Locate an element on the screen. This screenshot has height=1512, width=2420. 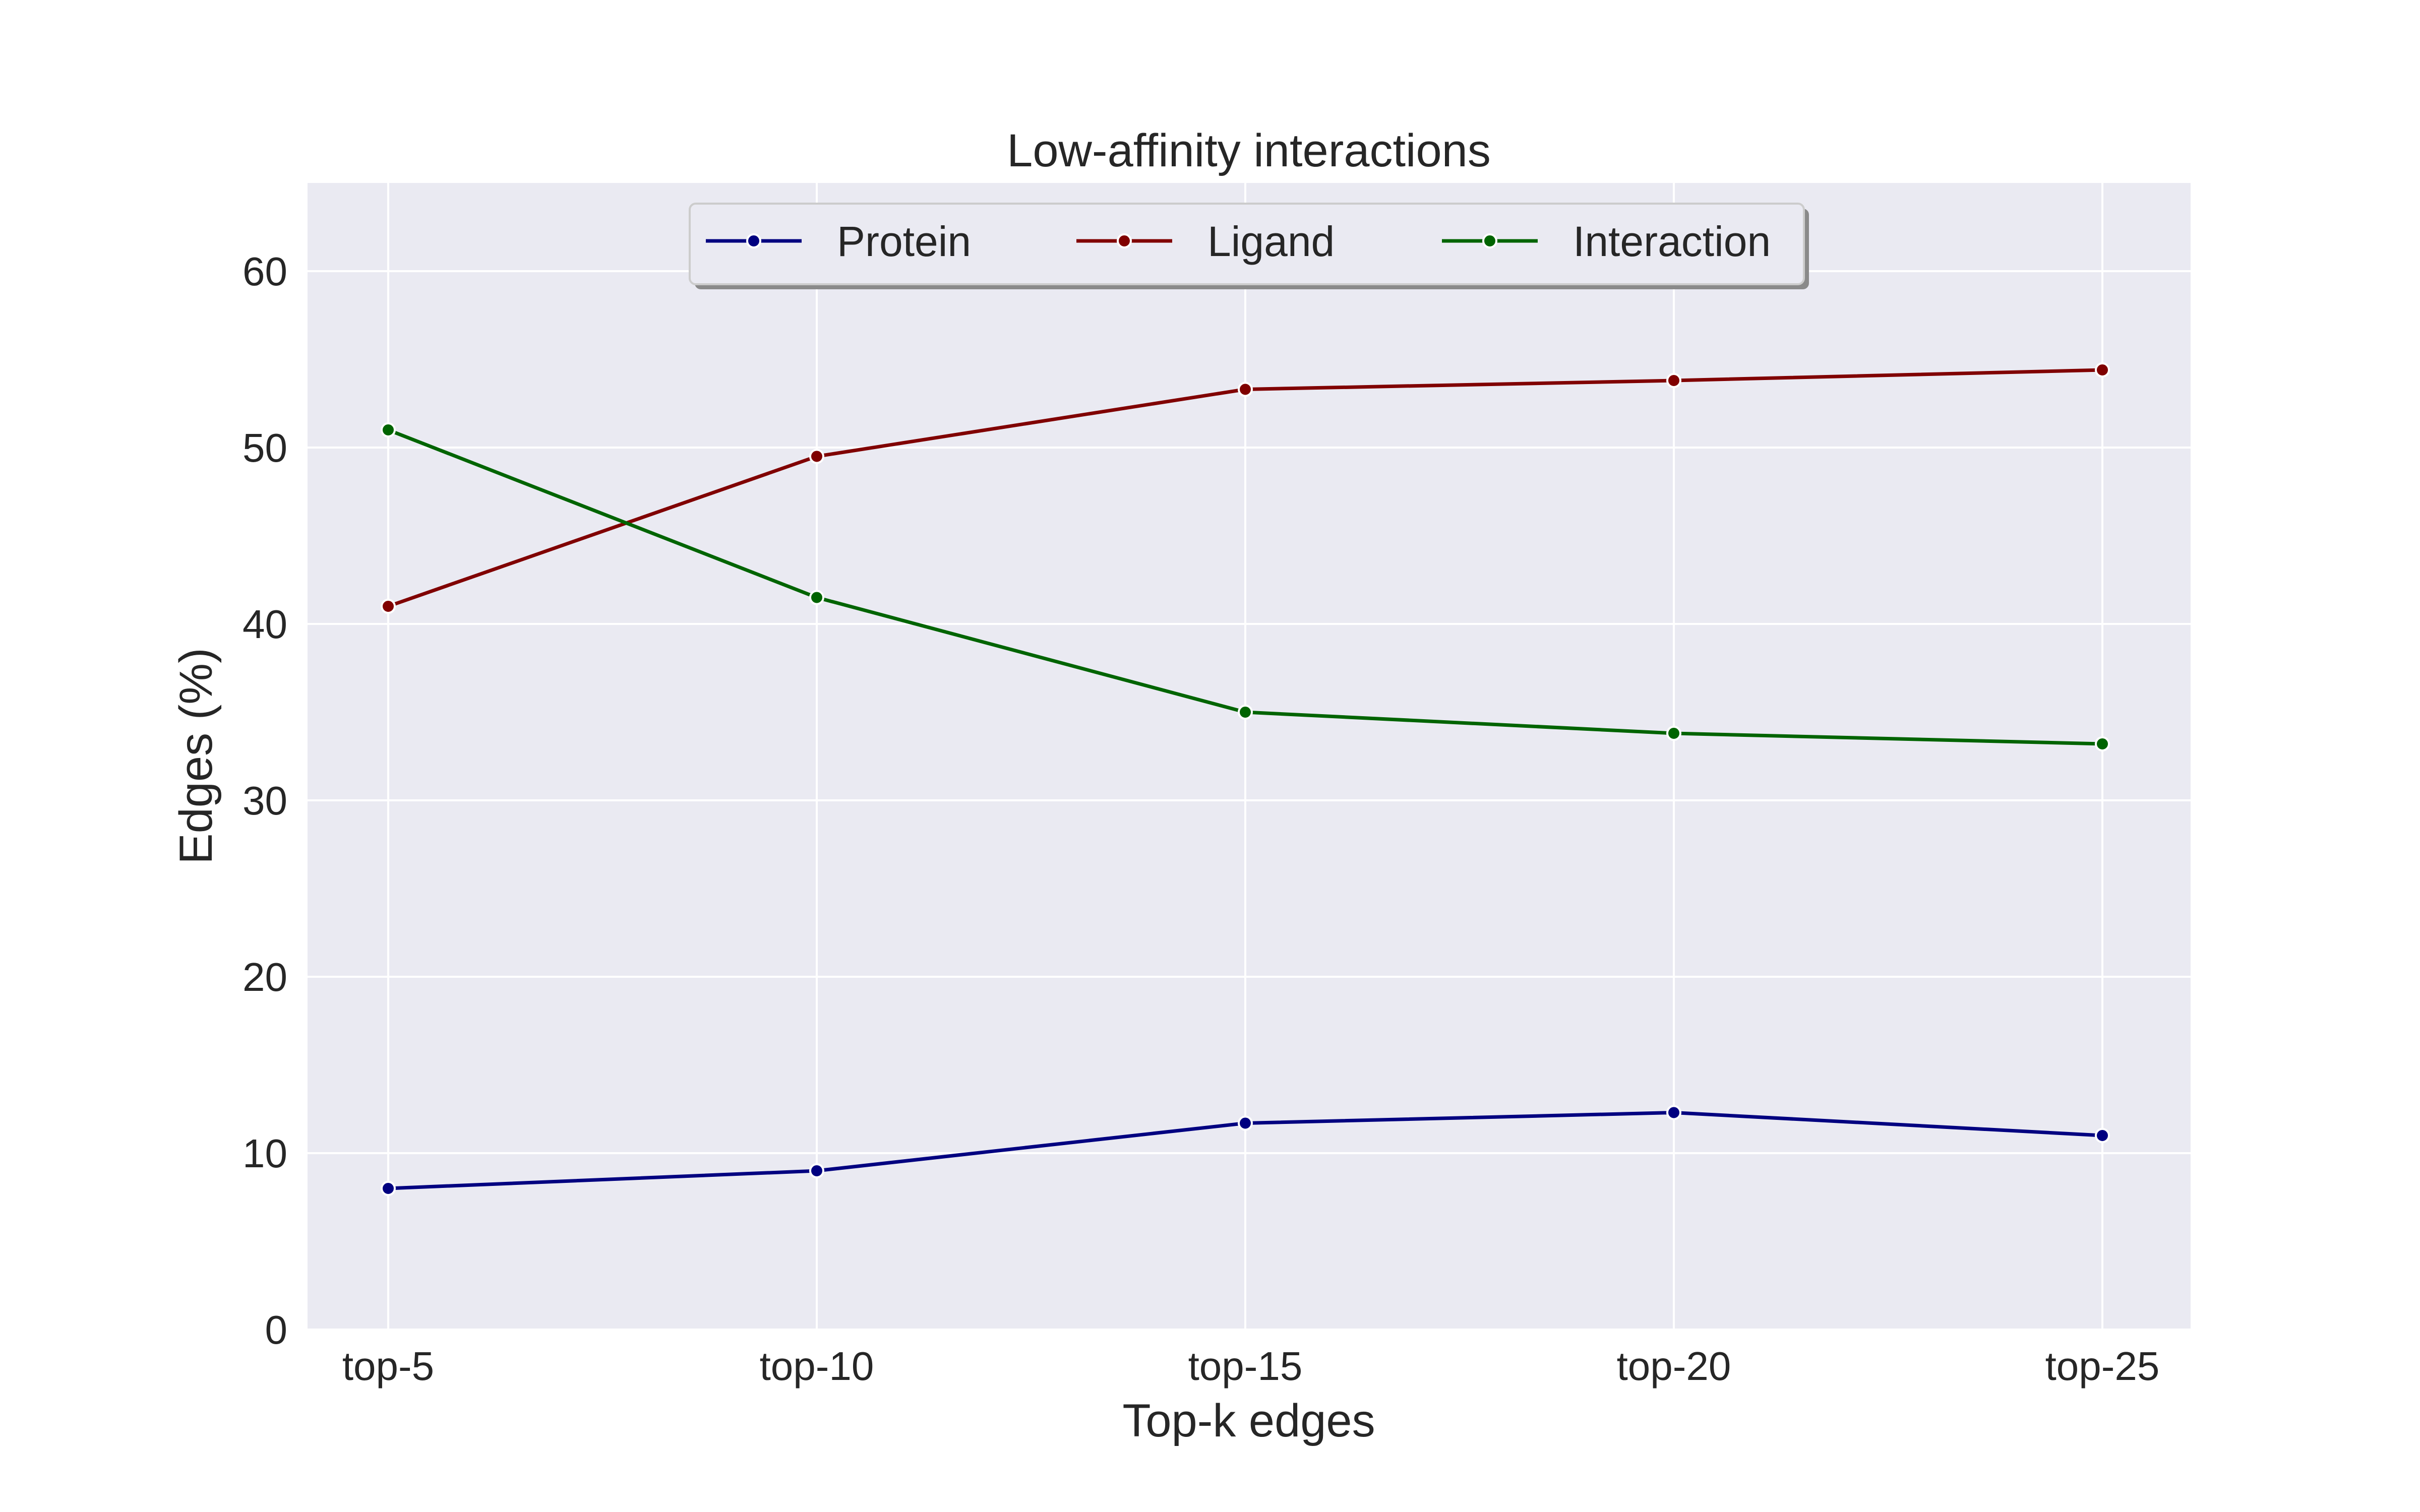
legend-items: Protein Ligand Interaction is located at coordinates (1238, 241).